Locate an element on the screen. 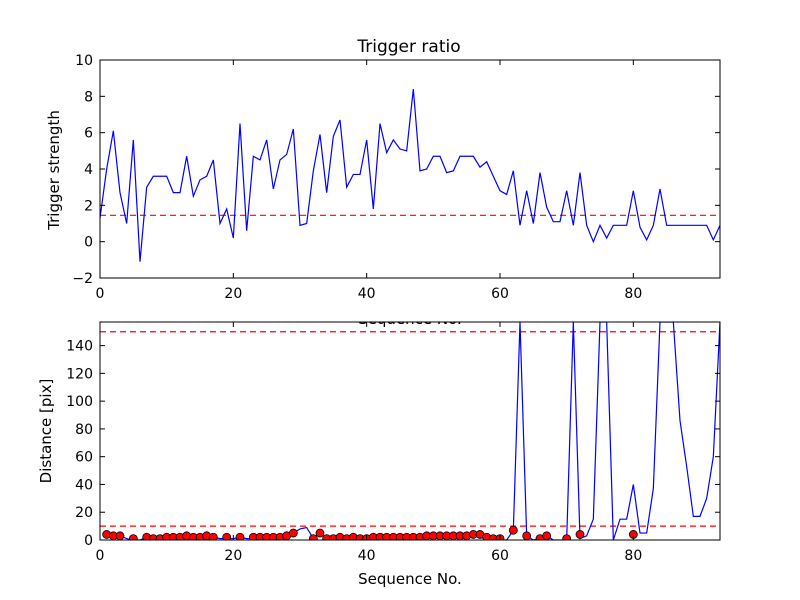 The height and width of the screenshot is (600, 800). top-x-tick-label: 60 is located at coordinates (500, 294).